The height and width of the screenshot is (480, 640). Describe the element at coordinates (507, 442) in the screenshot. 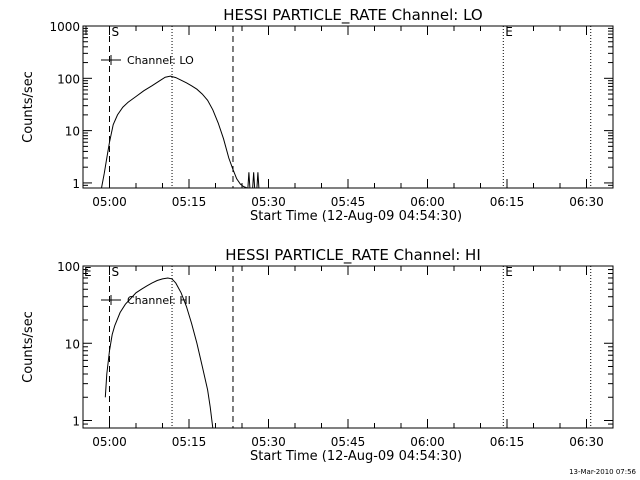

I see `panel2-x-tick-label: 06:15` at that location.